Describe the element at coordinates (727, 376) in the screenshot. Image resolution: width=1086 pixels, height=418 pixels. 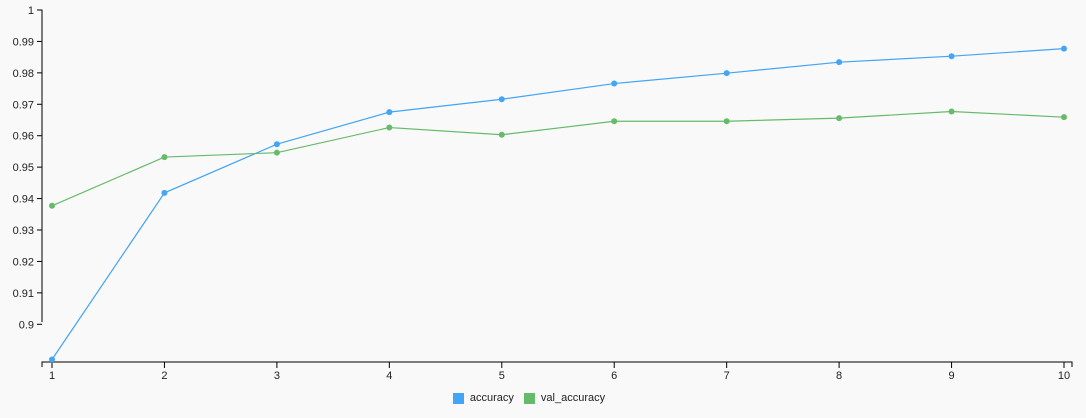
I see `x-tick-label: 7` at that location.